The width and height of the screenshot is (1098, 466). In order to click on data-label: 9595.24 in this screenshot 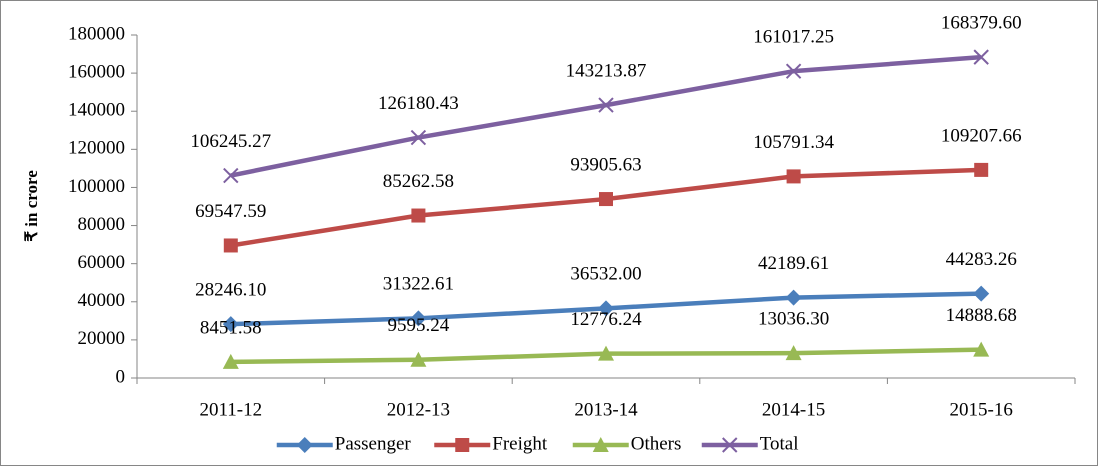, I will do `click(419, 325)`.